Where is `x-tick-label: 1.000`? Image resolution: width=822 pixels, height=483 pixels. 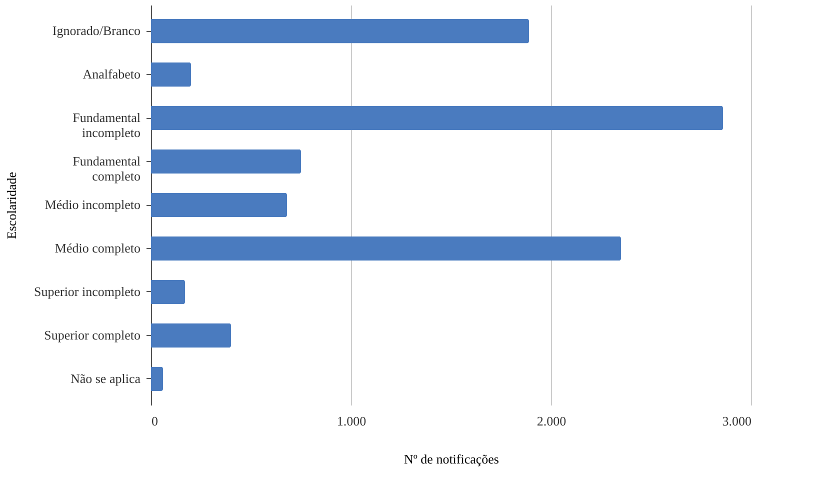 x-tick-label: 1.000 is located at coordinates (351, 421).